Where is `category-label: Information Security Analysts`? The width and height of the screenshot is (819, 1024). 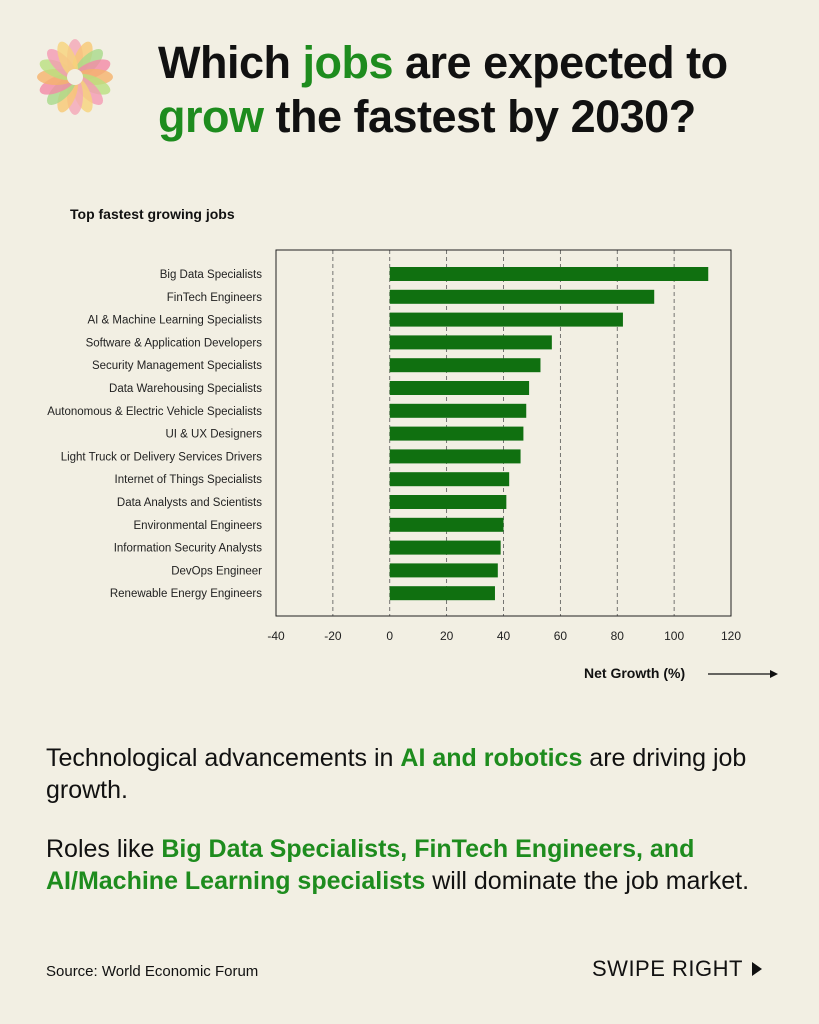
category-label: Information Security Analysts is located at coordinates (188, 549).